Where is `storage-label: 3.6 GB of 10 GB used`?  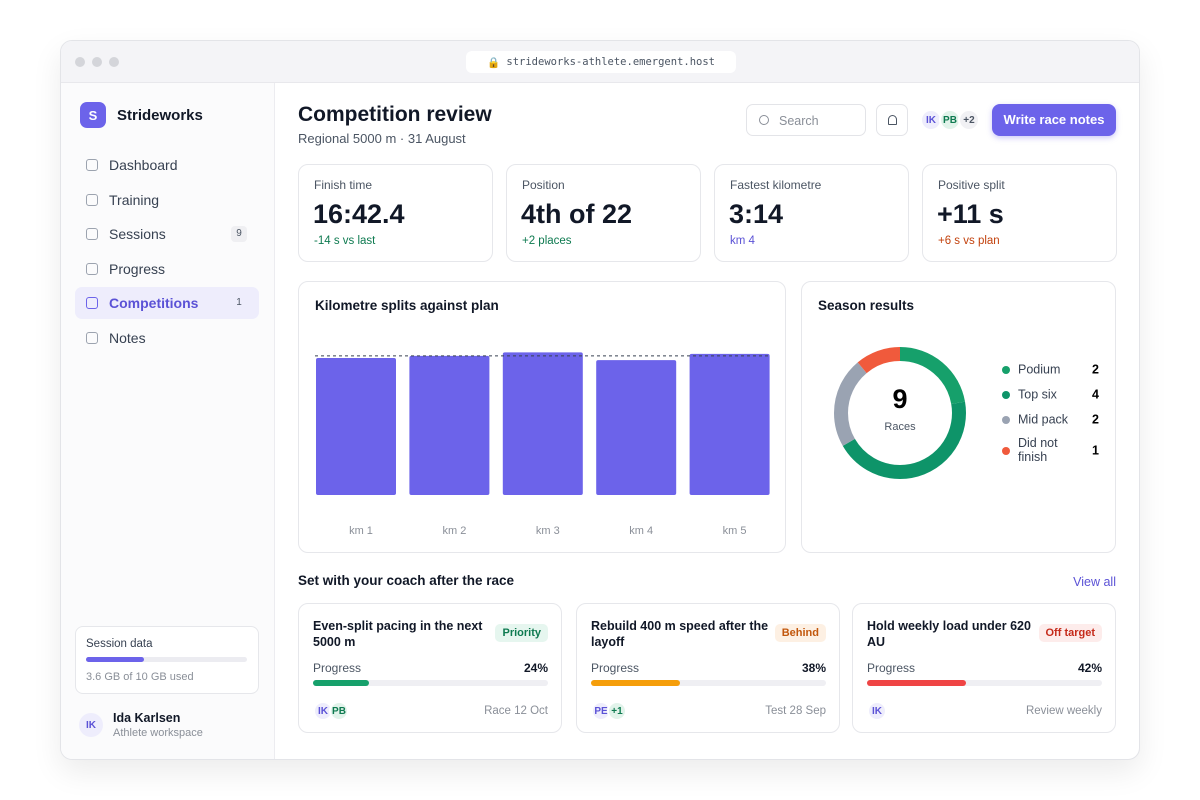
storage-label: 3.6 GB of 10 GB used is located at coordinates (140, 677).